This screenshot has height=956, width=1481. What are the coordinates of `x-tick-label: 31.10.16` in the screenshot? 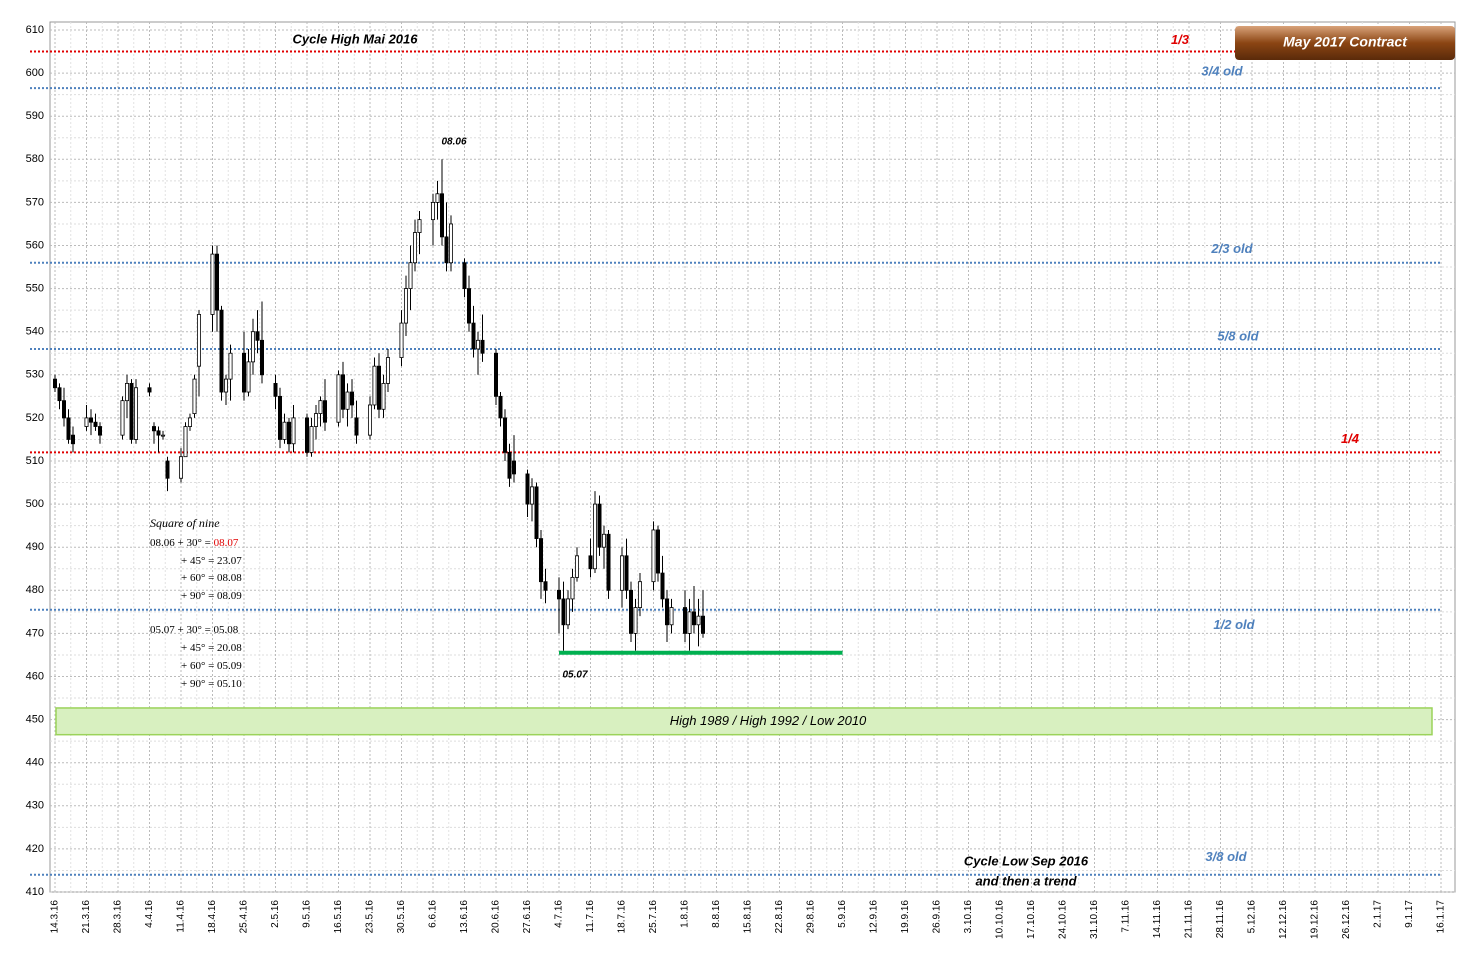 It's located at (1094, 919).